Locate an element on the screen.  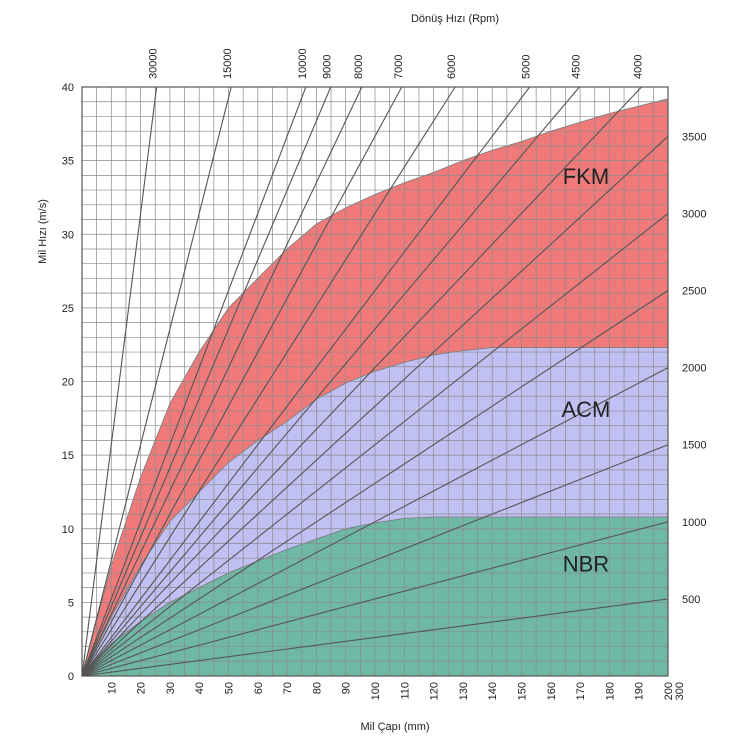
y-tick-label: 5 is located at coordinates (71, 603).